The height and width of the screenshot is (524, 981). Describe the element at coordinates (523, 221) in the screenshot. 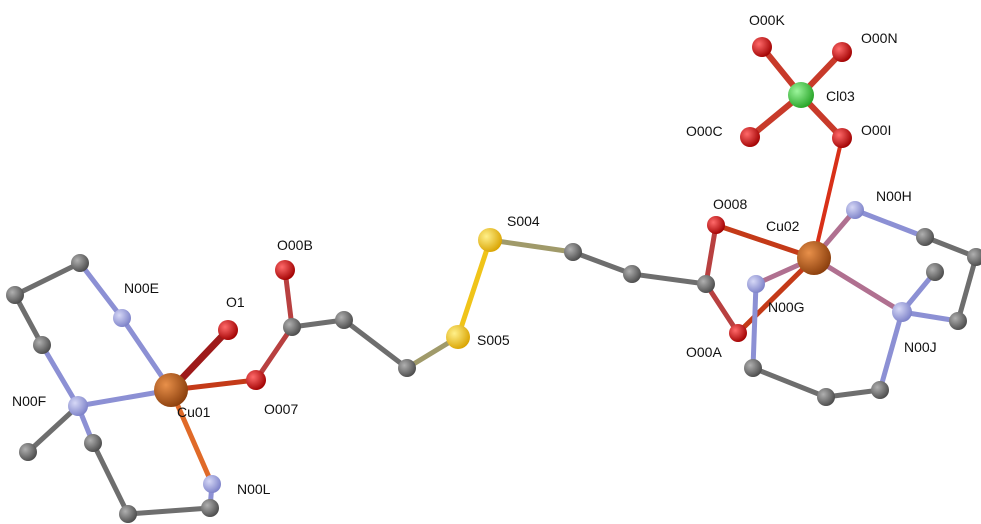

I see `label-s004: S004` at that location.